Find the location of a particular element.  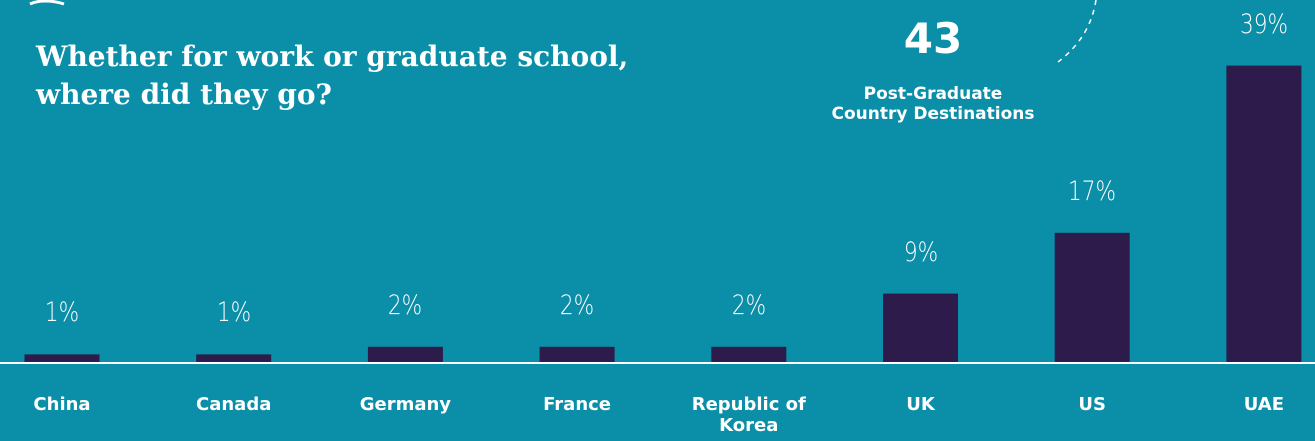

x-tick-label: Germany is located at coordinates (405, 404).